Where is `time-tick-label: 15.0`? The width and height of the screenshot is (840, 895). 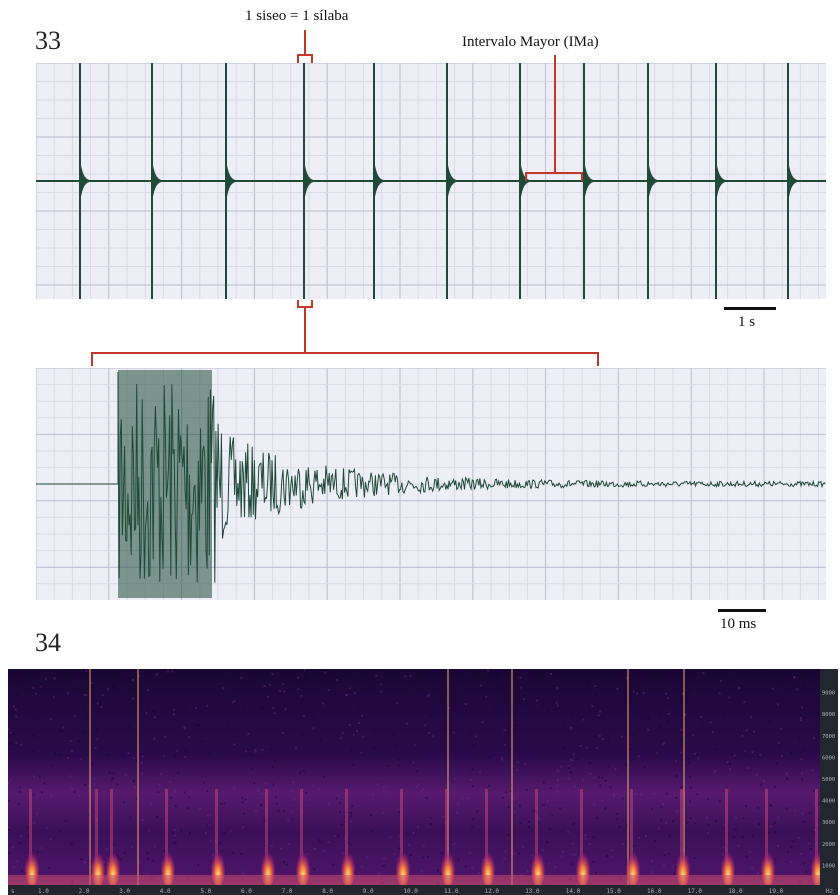 time-tick-label: 15.0 is located at coordinates (613, 891).